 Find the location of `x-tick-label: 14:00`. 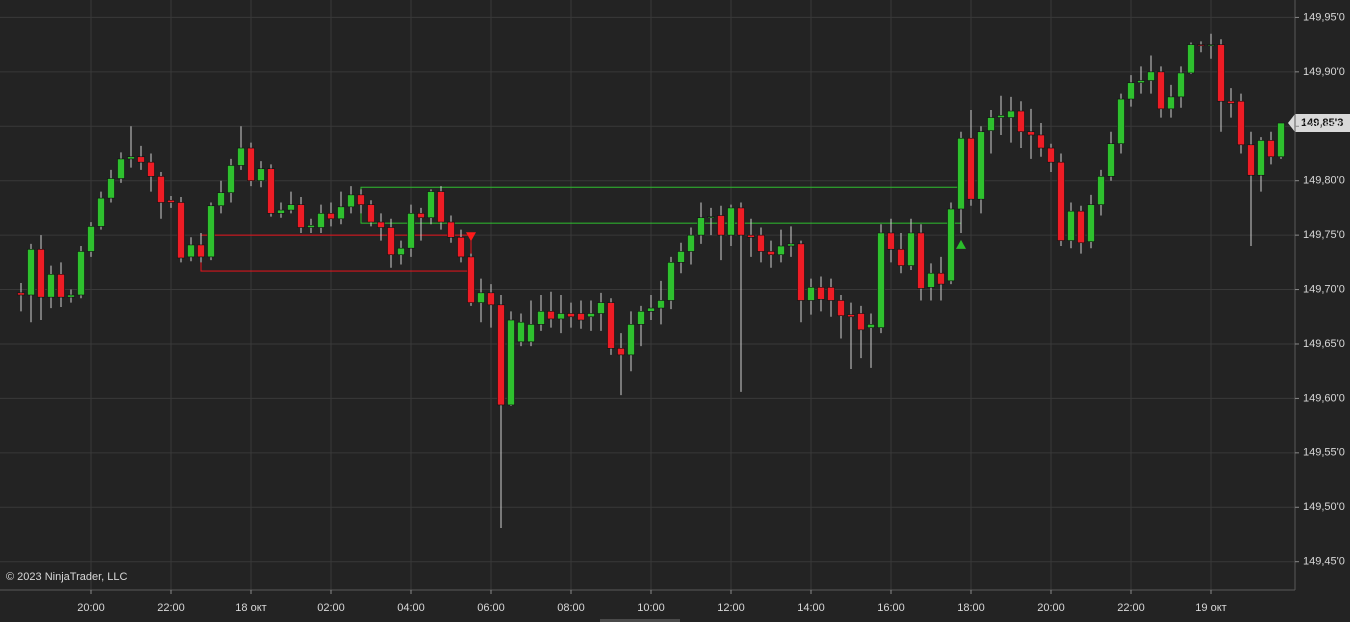

x-tick-label: 14:00 is located at coordinates (811, 608).